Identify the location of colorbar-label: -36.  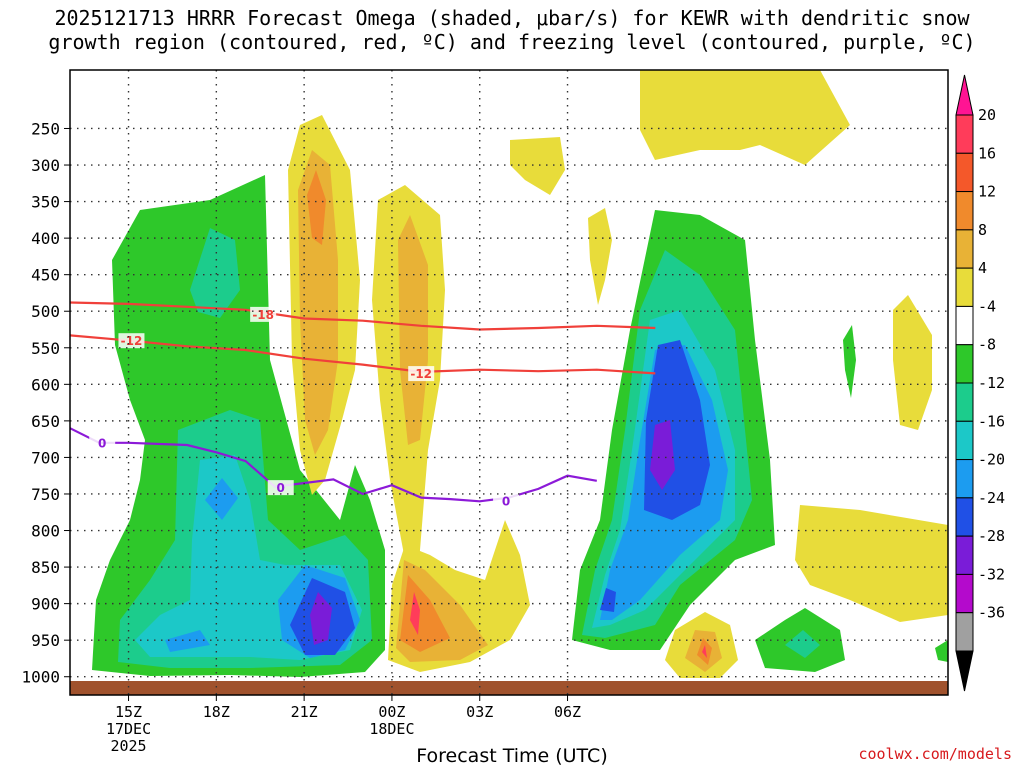
(991, 613).